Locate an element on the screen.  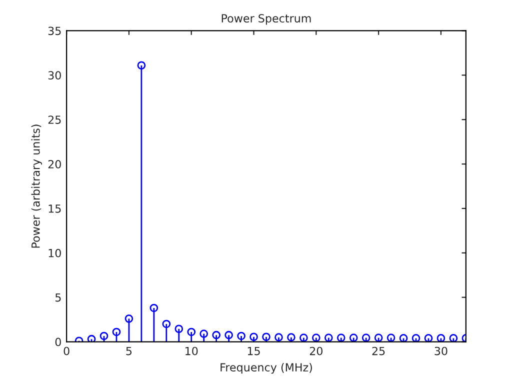
y-tick-label: 15 is located at coordinates (54, 208).